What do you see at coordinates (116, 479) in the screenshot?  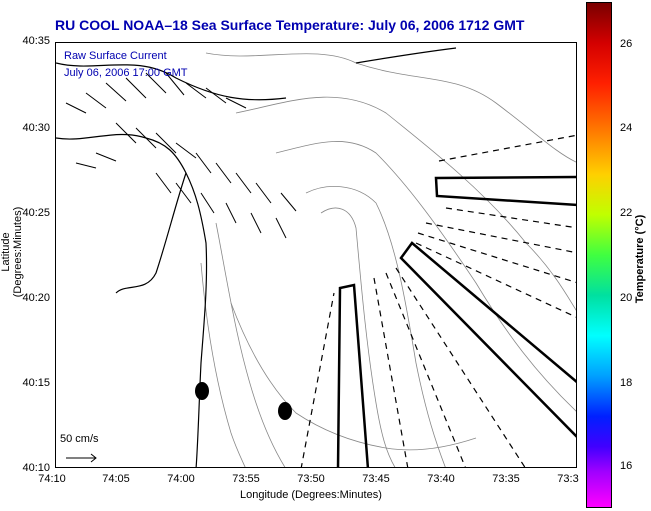 I see `x-tick-label: 74:05` at bounding box center [116, 479].